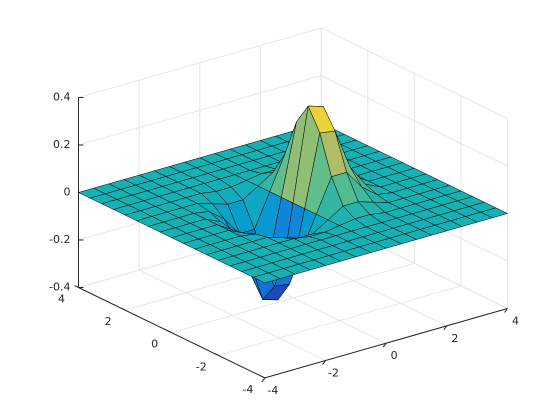 Image resolution: width=560 pixels, height=420 pixels. I want to click on z-tick-label: 0.2, so click(62, 144).